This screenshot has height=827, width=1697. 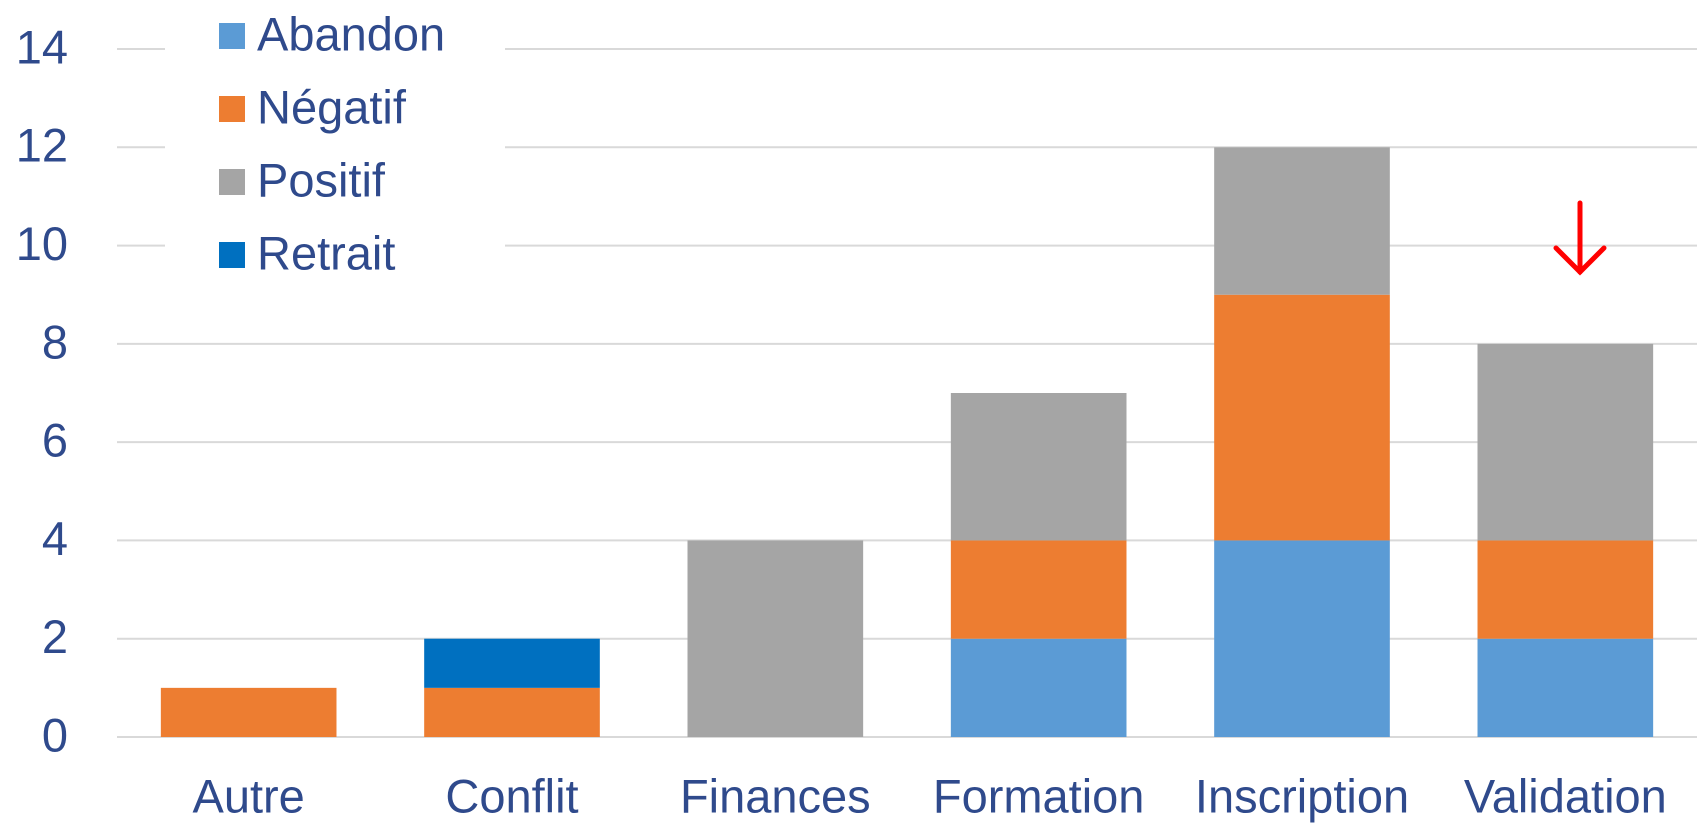 I want to click on y-tick-label: 8, so click(x=55, y=341).